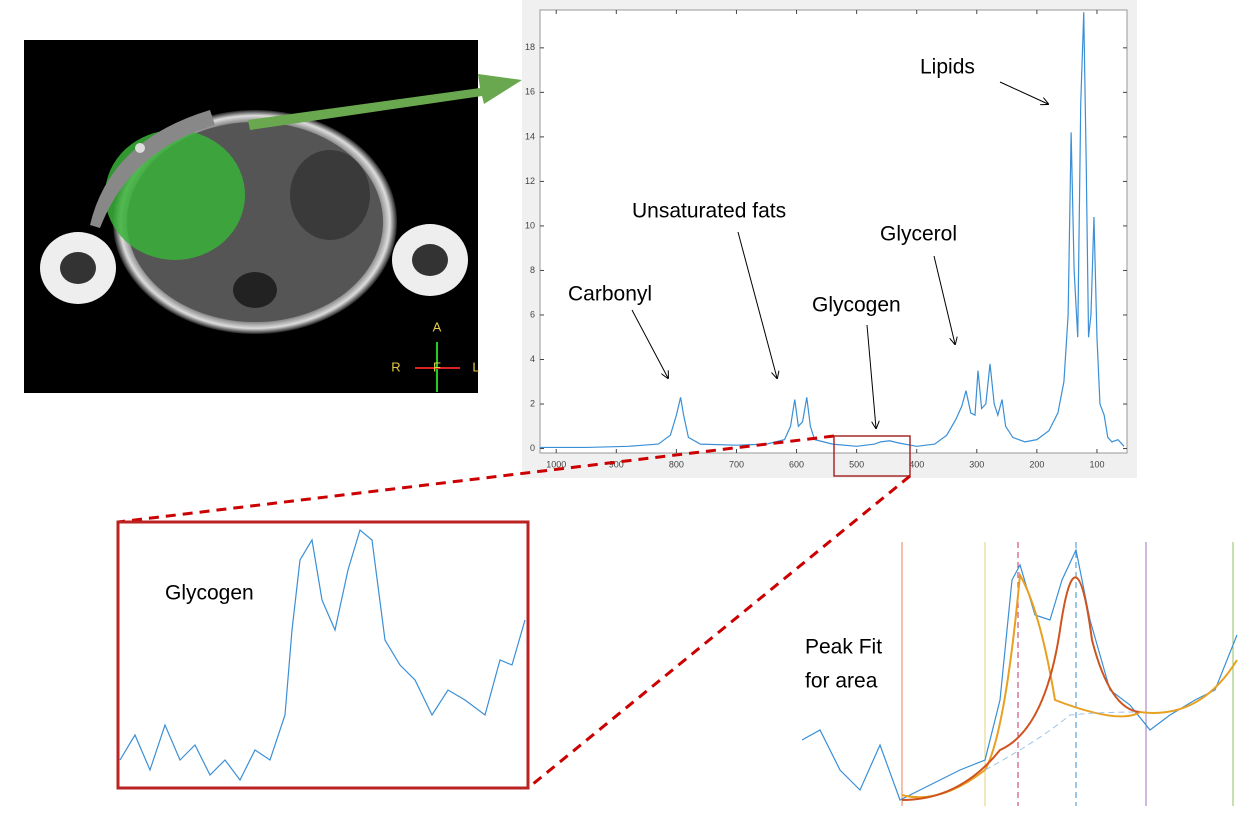 This screenshot has width=1257, height=836. Describe the element at coordinates (1036, 464) in the screenshot. I see `x-tick-label: 200` at that location.